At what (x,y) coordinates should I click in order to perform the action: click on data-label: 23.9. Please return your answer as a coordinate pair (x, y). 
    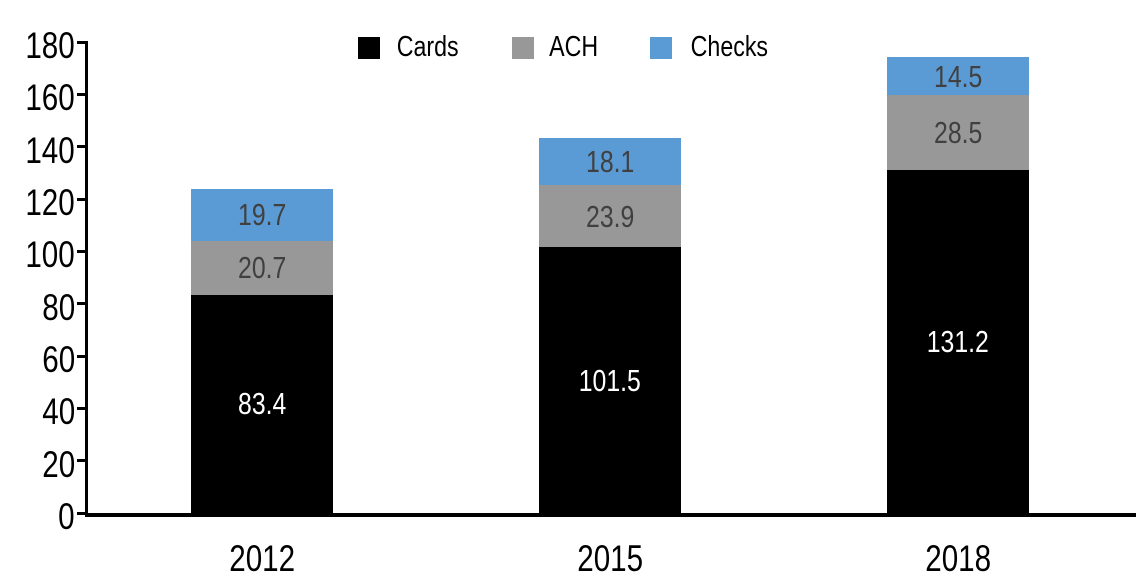
    Looking at the image, I should click on (610, 216).